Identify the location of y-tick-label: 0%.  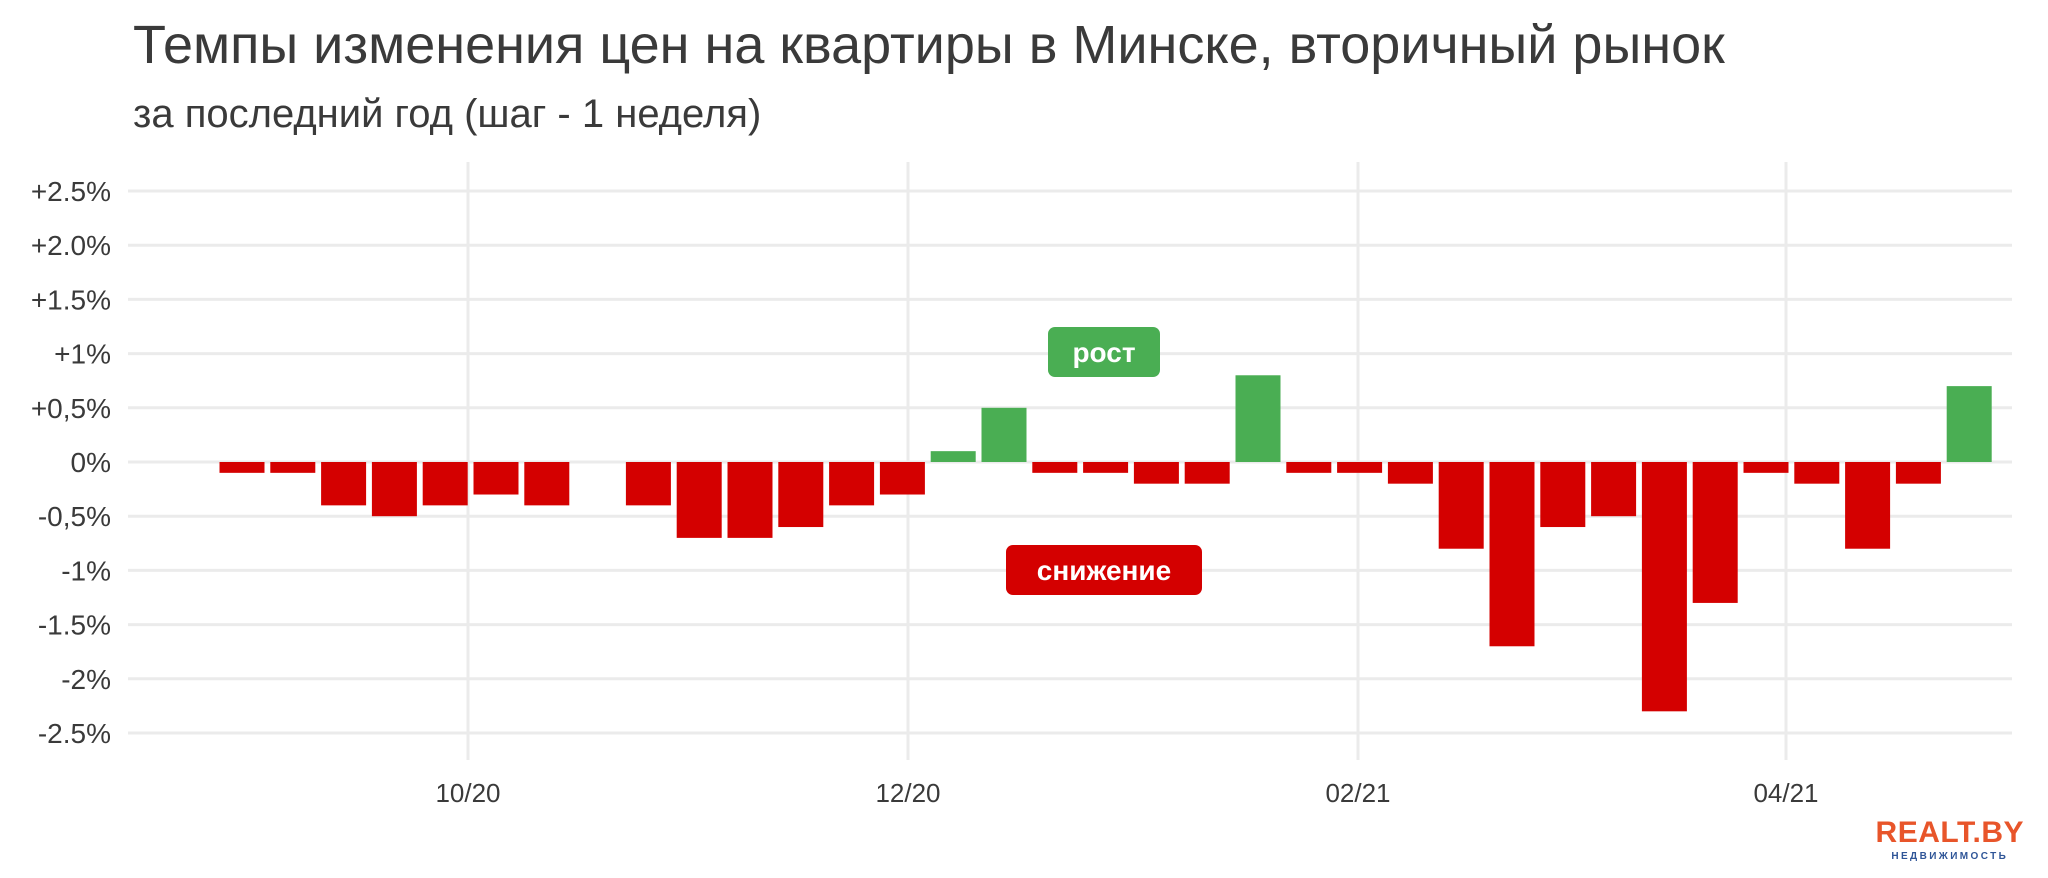
(91, 462).